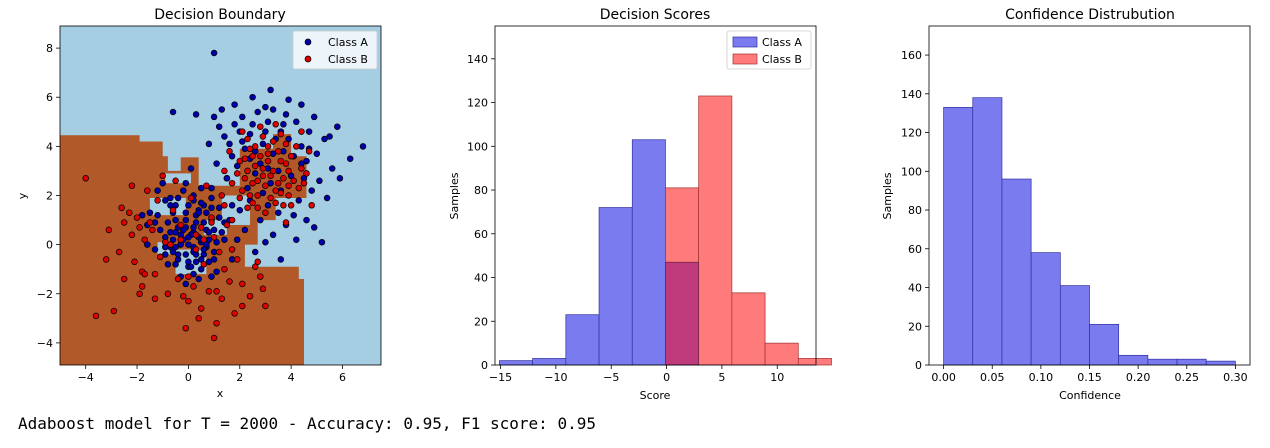 The width and height of the screenshot is (1270, 448). Describe the element at coordinates (1089, 377) in the screenshot. I see `x-tick-label: 0.15` at that location.